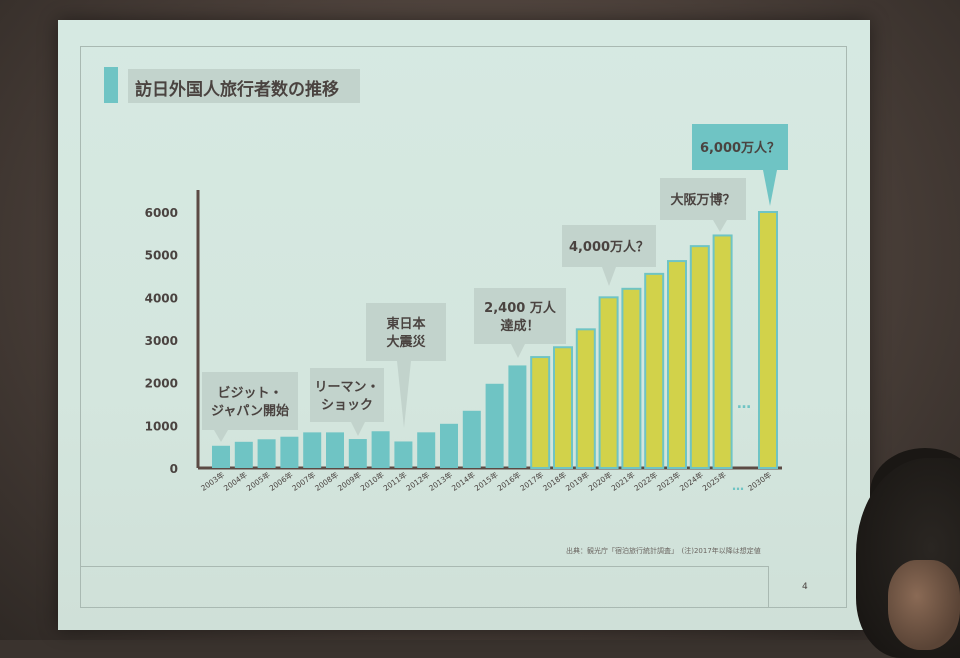  I want to click on x-tick-label: 2015年, so click(486, 481).